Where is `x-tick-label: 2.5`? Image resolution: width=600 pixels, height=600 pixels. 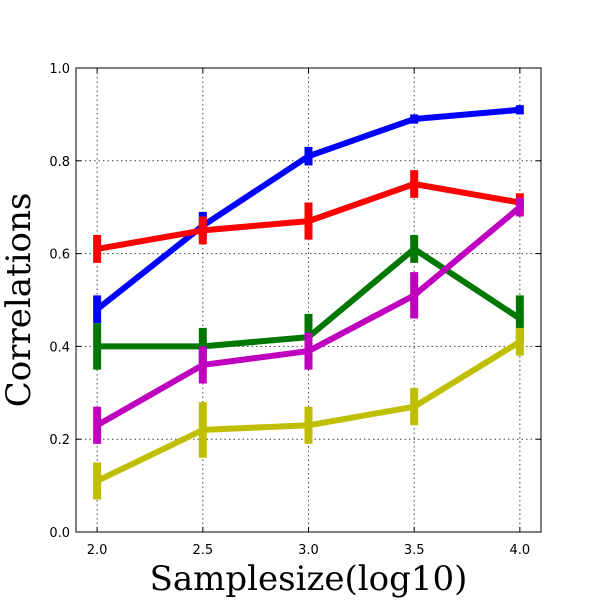
x-tick-label: 2.5 is located at coordinates (202, 550).